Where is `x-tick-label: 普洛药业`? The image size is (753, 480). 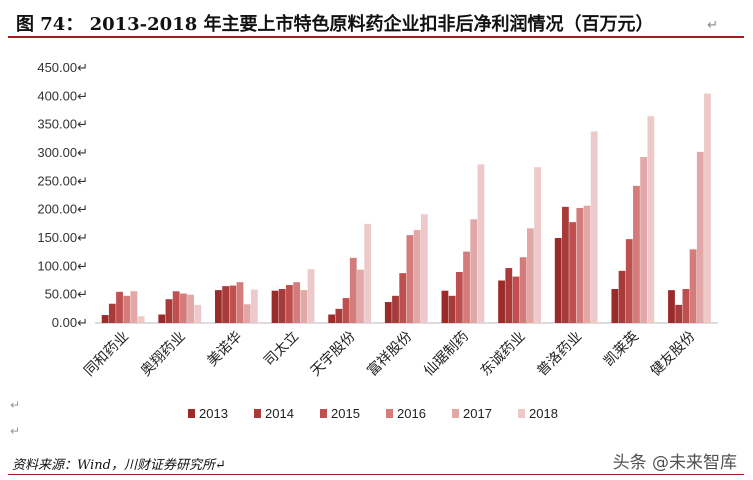 x-tick-label: 普洛药业 is located at coordinates (559, 354).